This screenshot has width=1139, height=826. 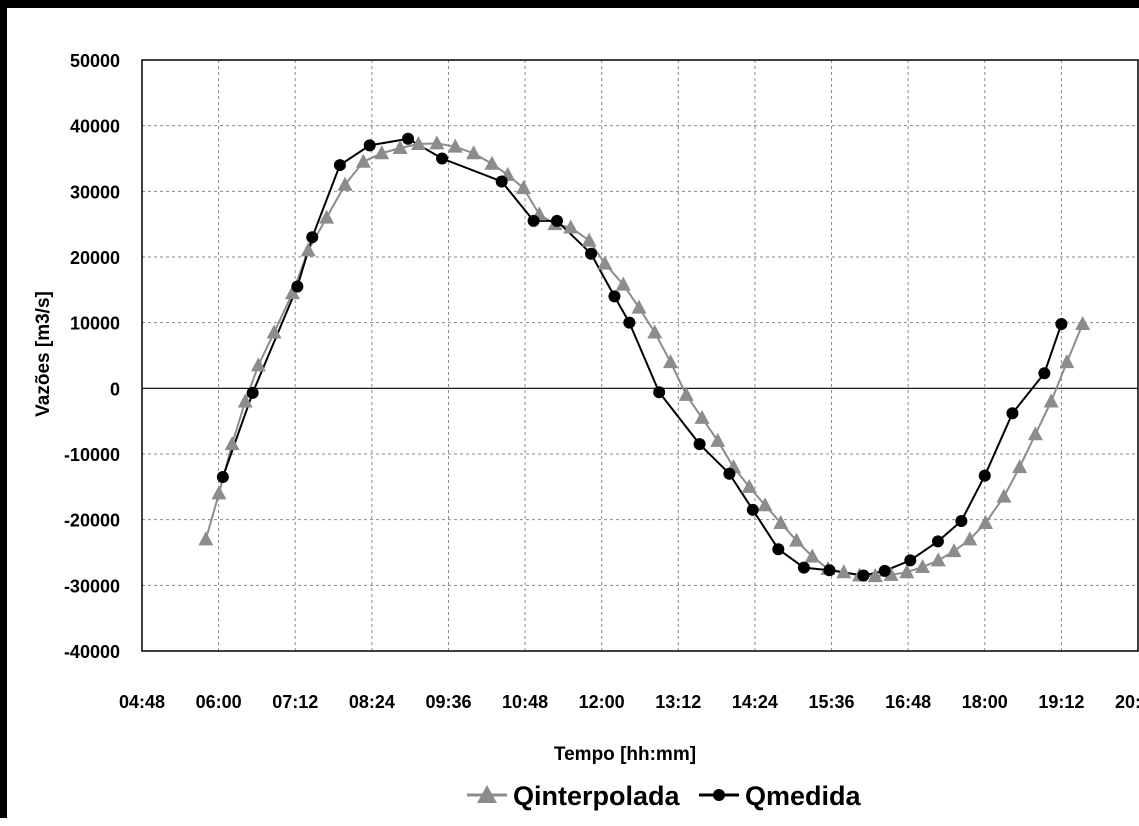 I want to click on x-tick-label: 14:24, so click(x=755, y=702).